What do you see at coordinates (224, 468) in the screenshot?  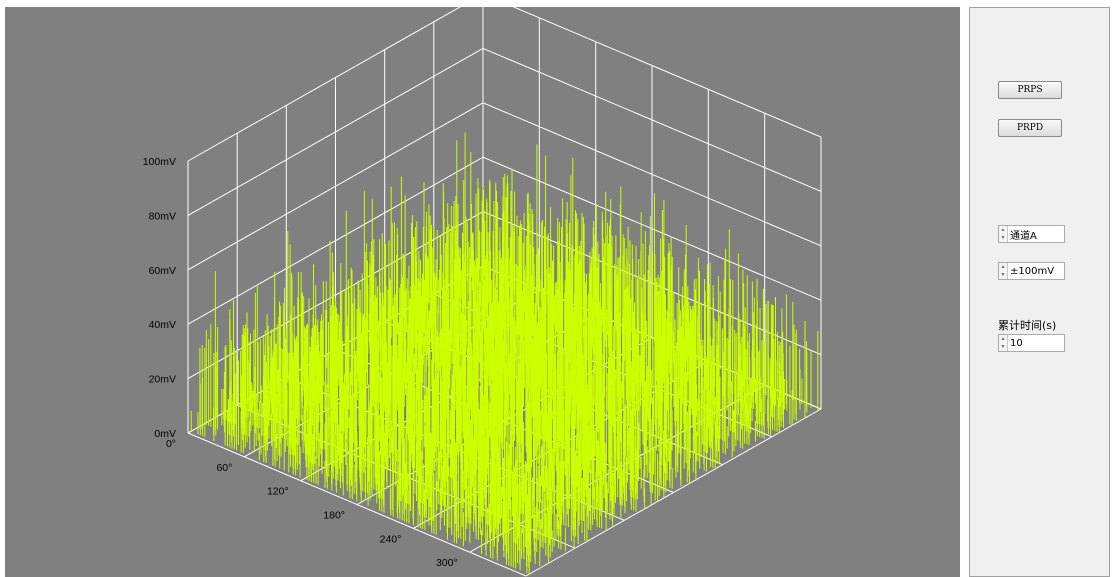 I see `phase-tick-label: 60°` at bounding box center [224, 468].